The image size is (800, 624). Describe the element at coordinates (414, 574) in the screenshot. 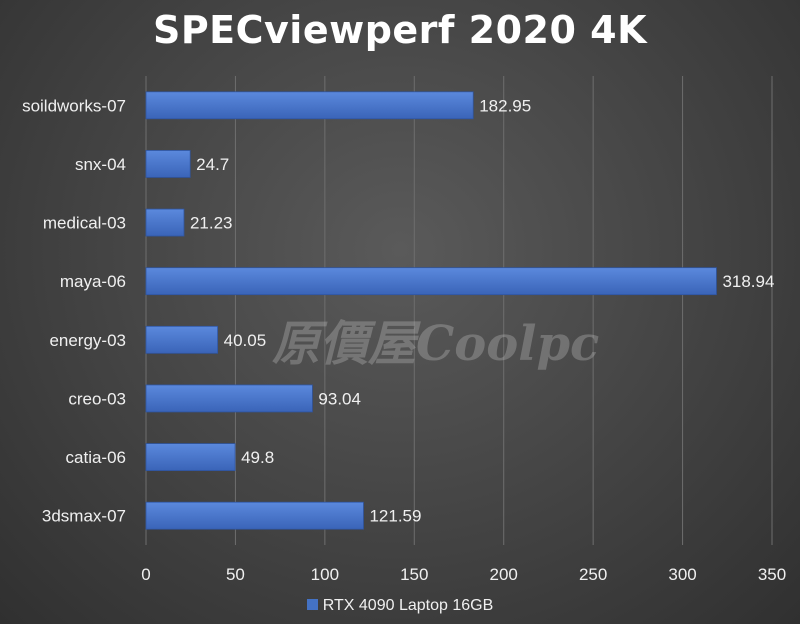

I see `x-tick-label: 150` at that location.